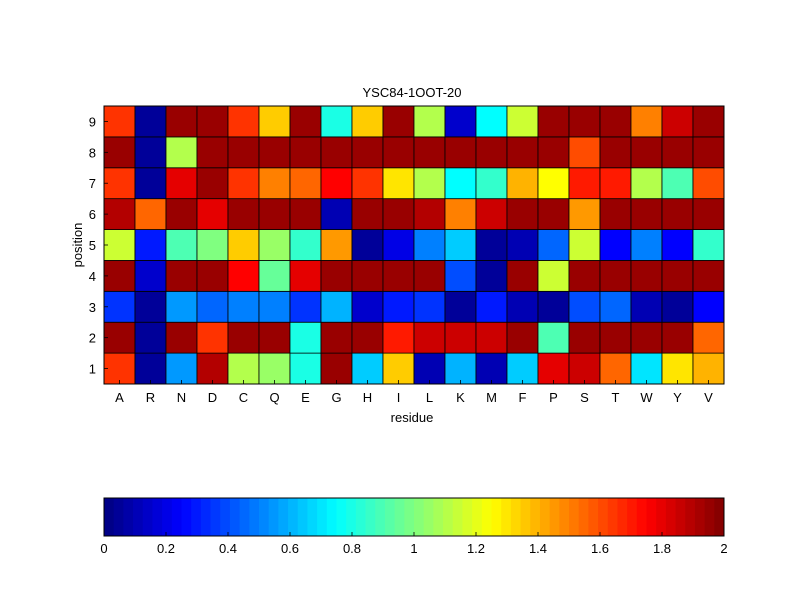 Image resolution: width=800 pixels, height=600 pixels. I want to click on y-tick-label: 4, so click(92, 276).